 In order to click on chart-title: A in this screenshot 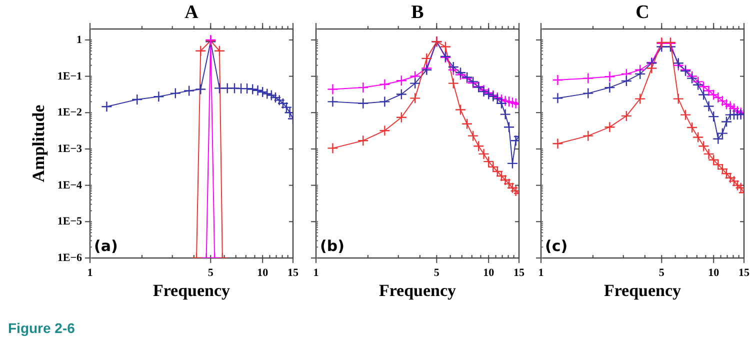, I will do `click(191, 12)`.